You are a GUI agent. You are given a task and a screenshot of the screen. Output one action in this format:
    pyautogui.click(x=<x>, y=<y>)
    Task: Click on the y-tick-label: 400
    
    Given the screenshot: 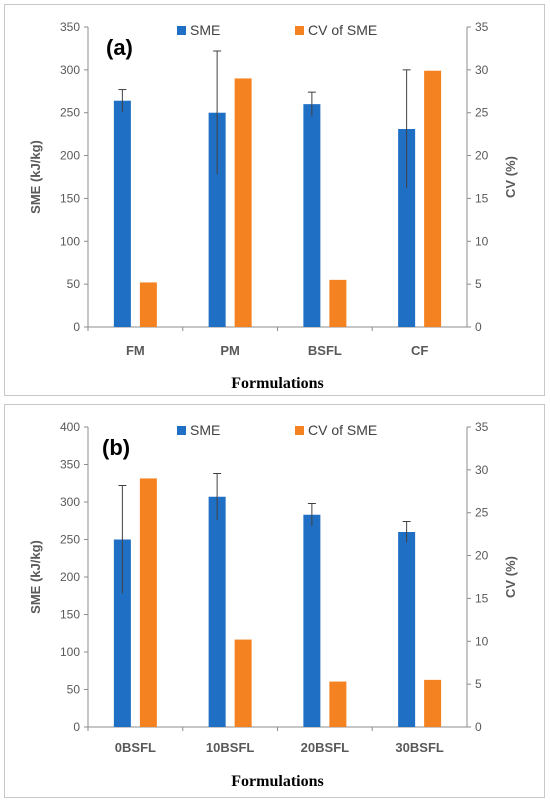 What is the action you would take?
    pyautogui.click(x=70, y=427)
    